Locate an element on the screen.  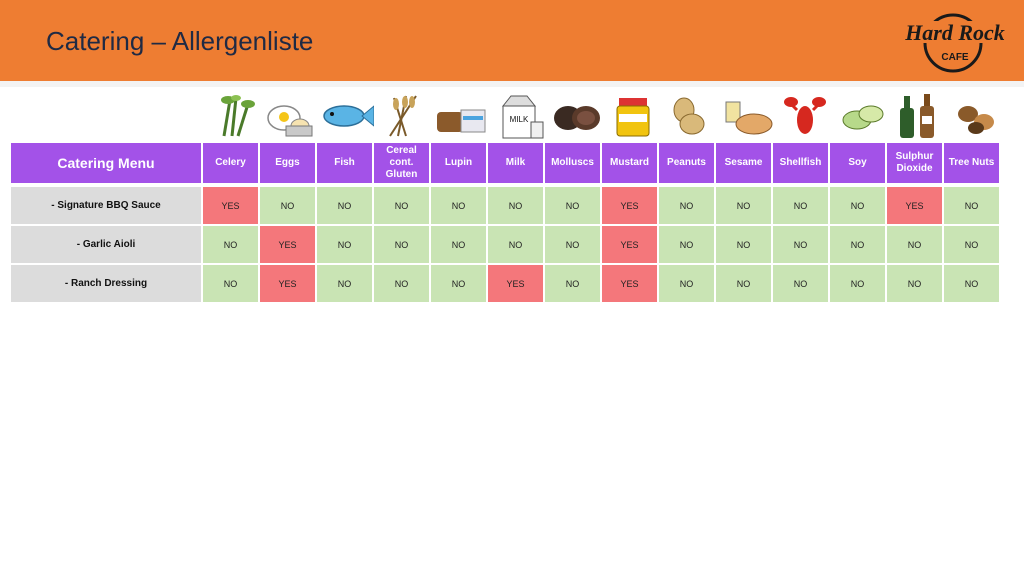
column-header-shellfish: Shellfish is located at coordinates (800, 163).